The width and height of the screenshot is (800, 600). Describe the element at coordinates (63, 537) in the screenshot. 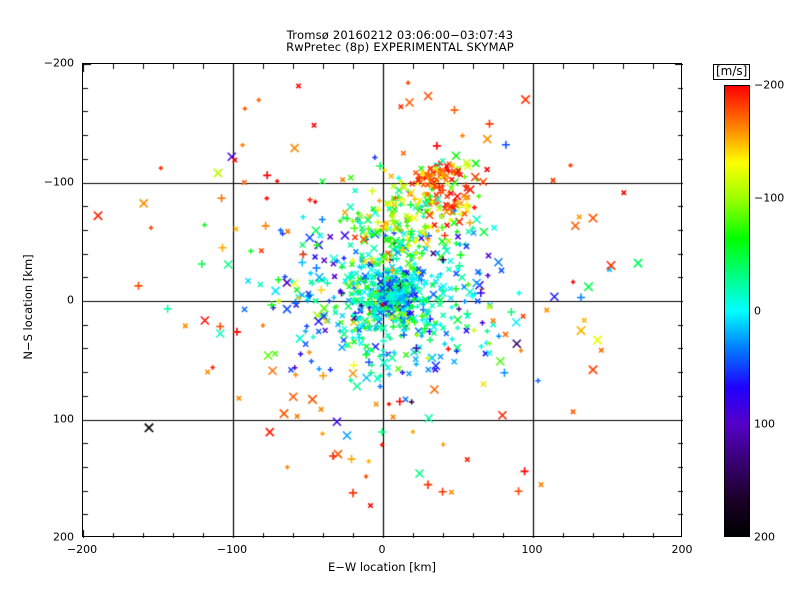

I see `y-tick-label: 200` at that location.